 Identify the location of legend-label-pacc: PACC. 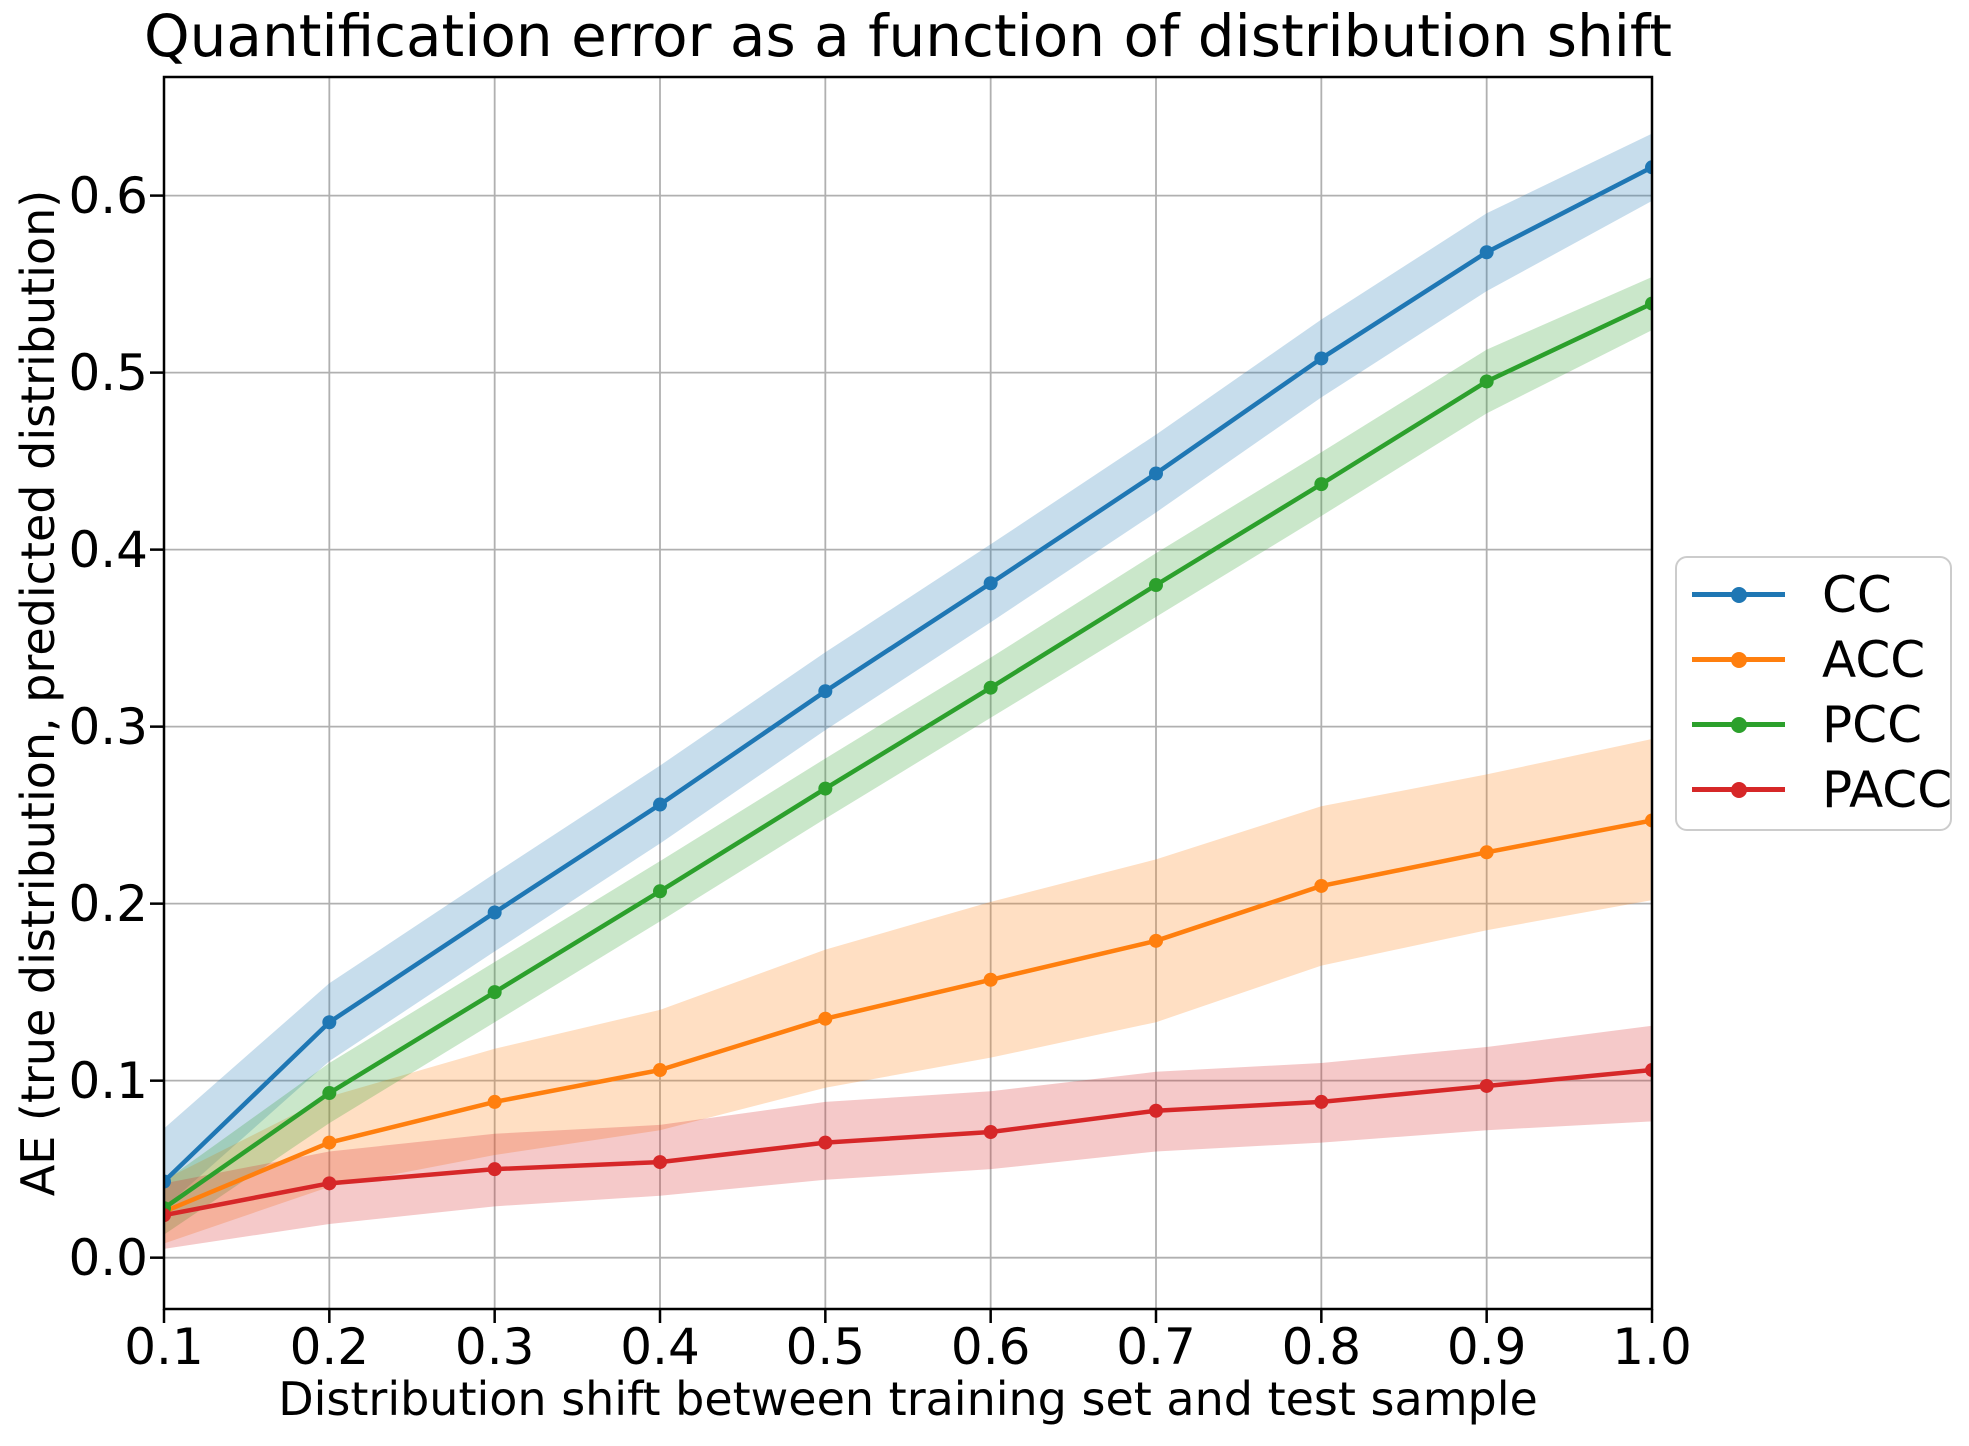
(1887, 789).